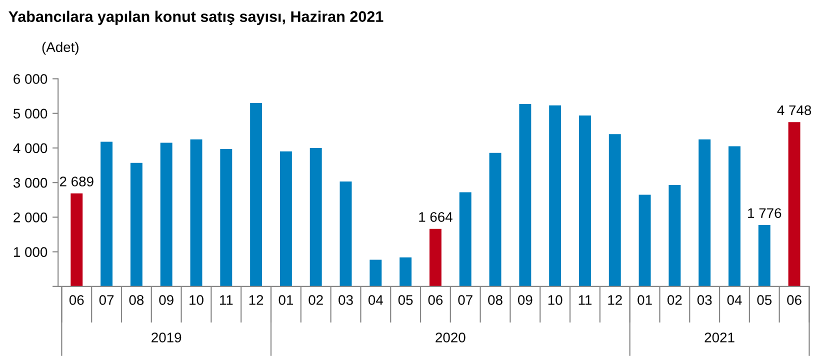 This screenshot has height=358, width=830. What do you see at coordinates (196, 18) in the screenshot?
I see `chart-title: Yabancılara yapılan konut satış sayısı, Haziran 2021` at bounding box center [196, 18].